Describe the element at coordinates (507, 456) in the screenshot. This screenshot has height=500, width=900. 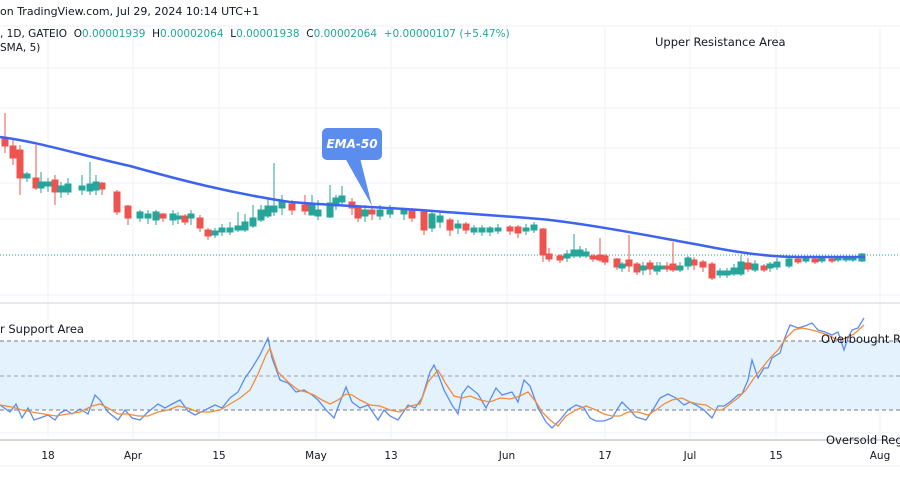
I see `x-tick: Jun` at that location.